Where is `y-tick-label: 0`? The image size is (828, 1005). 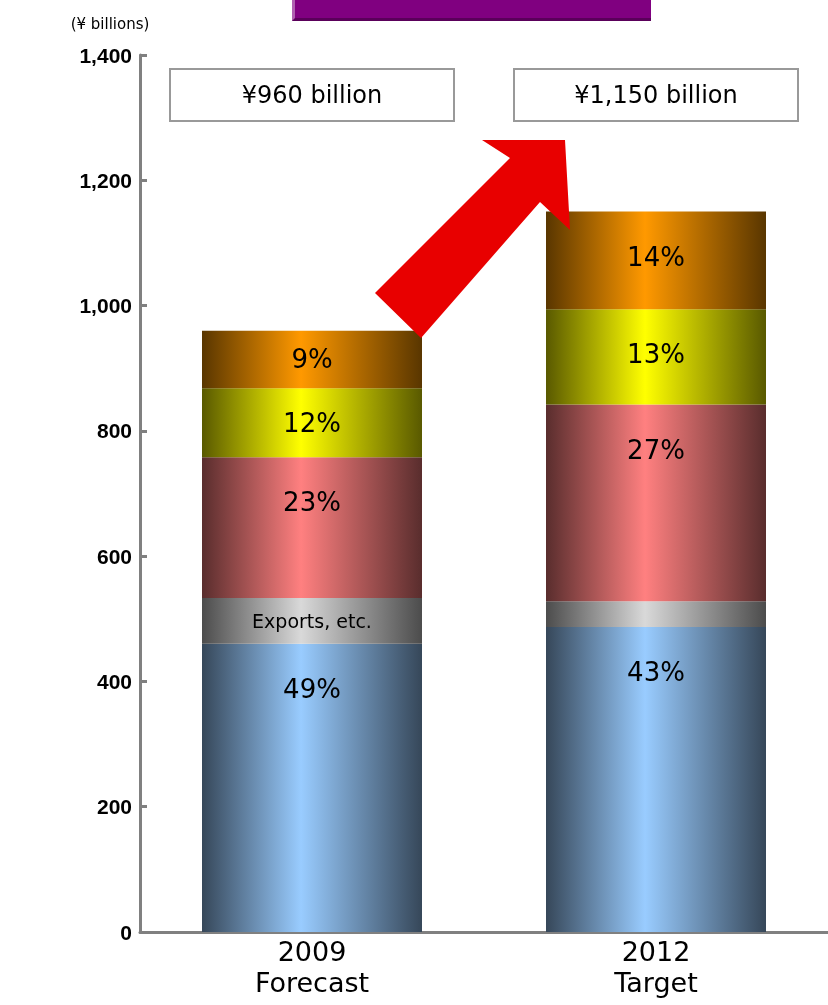
y-tick-label: 0 is located at coordinates (126, 932).